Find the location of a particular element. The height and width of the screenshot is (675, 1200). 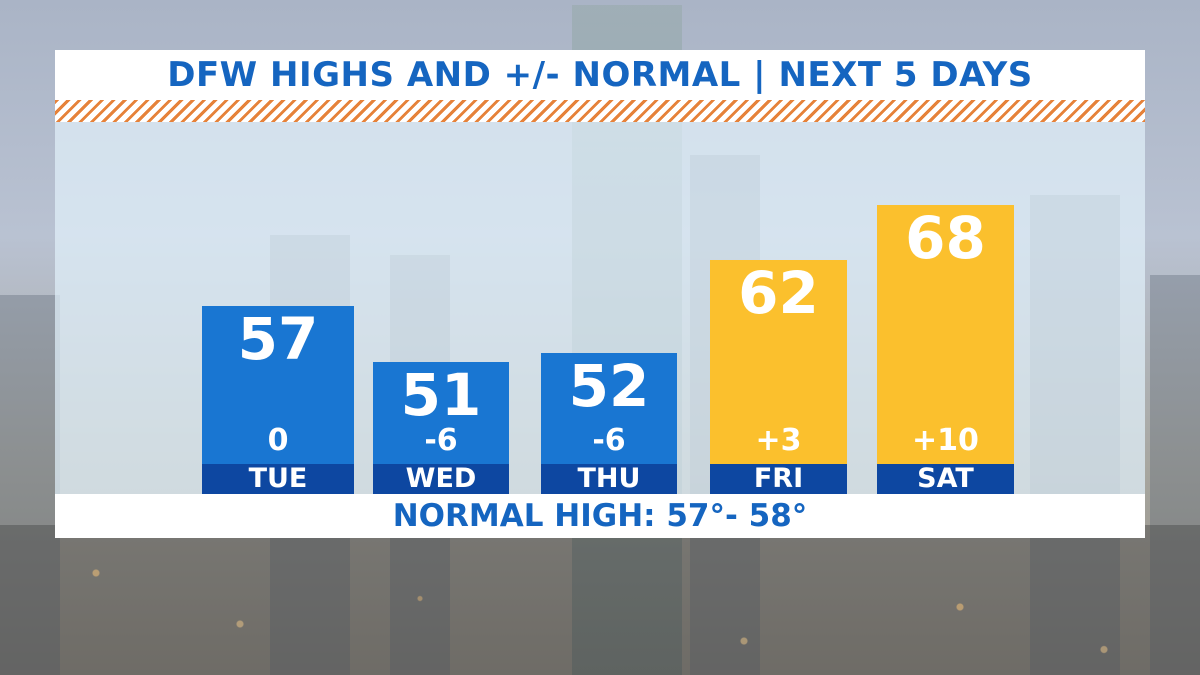

day-label-tue: TUE is located at coordinates (278, 479).